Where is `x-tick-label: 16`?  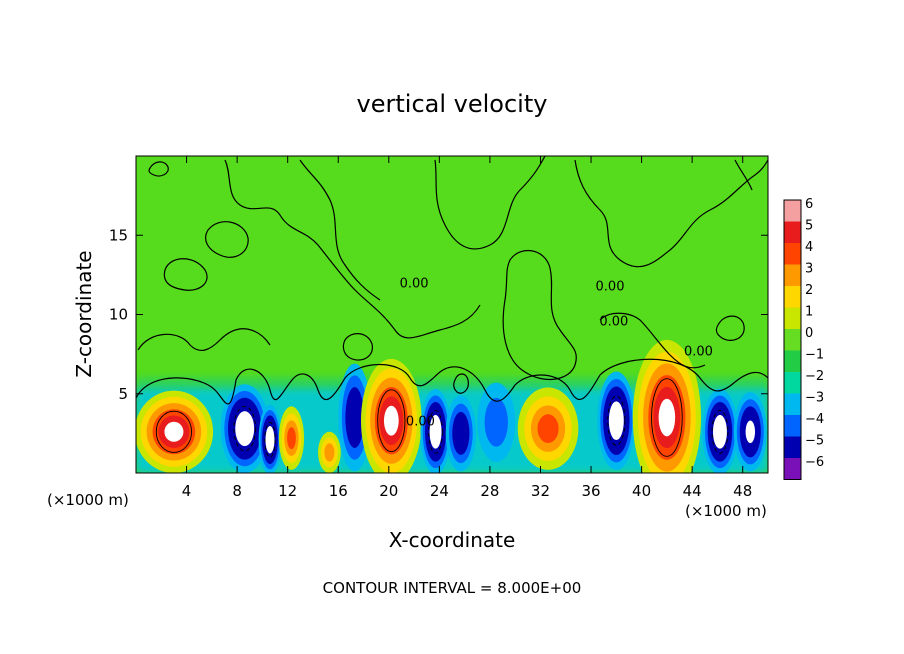
x-tick-label: 16 is located at coordinates (338, 491).